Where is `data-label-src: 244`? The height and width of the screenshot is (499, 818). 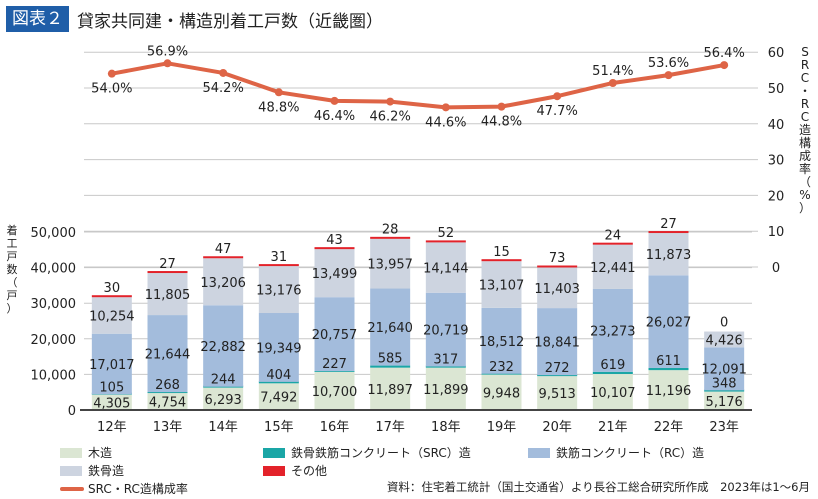 data-label-src: 244 is located at coordinates (223, 380).